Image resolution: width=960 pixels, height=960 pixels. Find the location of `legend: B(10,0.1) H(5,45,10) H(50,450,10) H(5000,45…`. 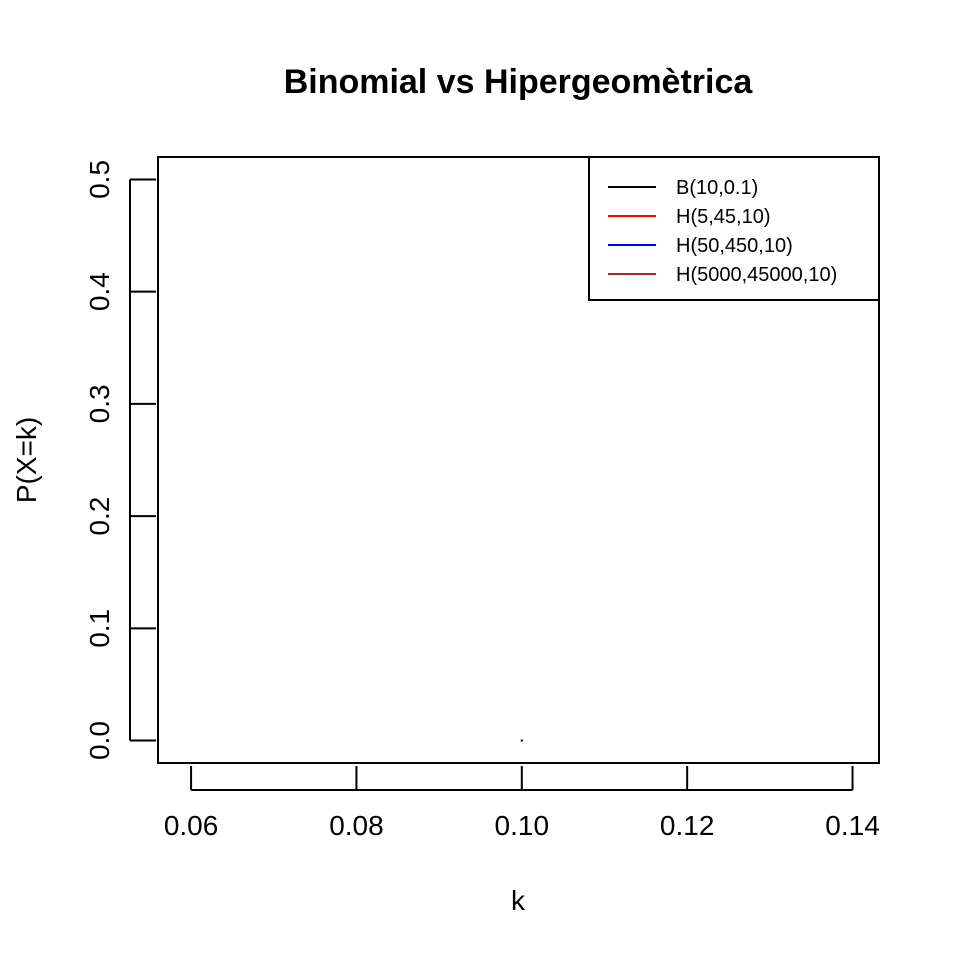

legend: B(10,0.1) H(5,45,10) H(50,450,10) H(5000,45… is located at coordinates (734, 228).